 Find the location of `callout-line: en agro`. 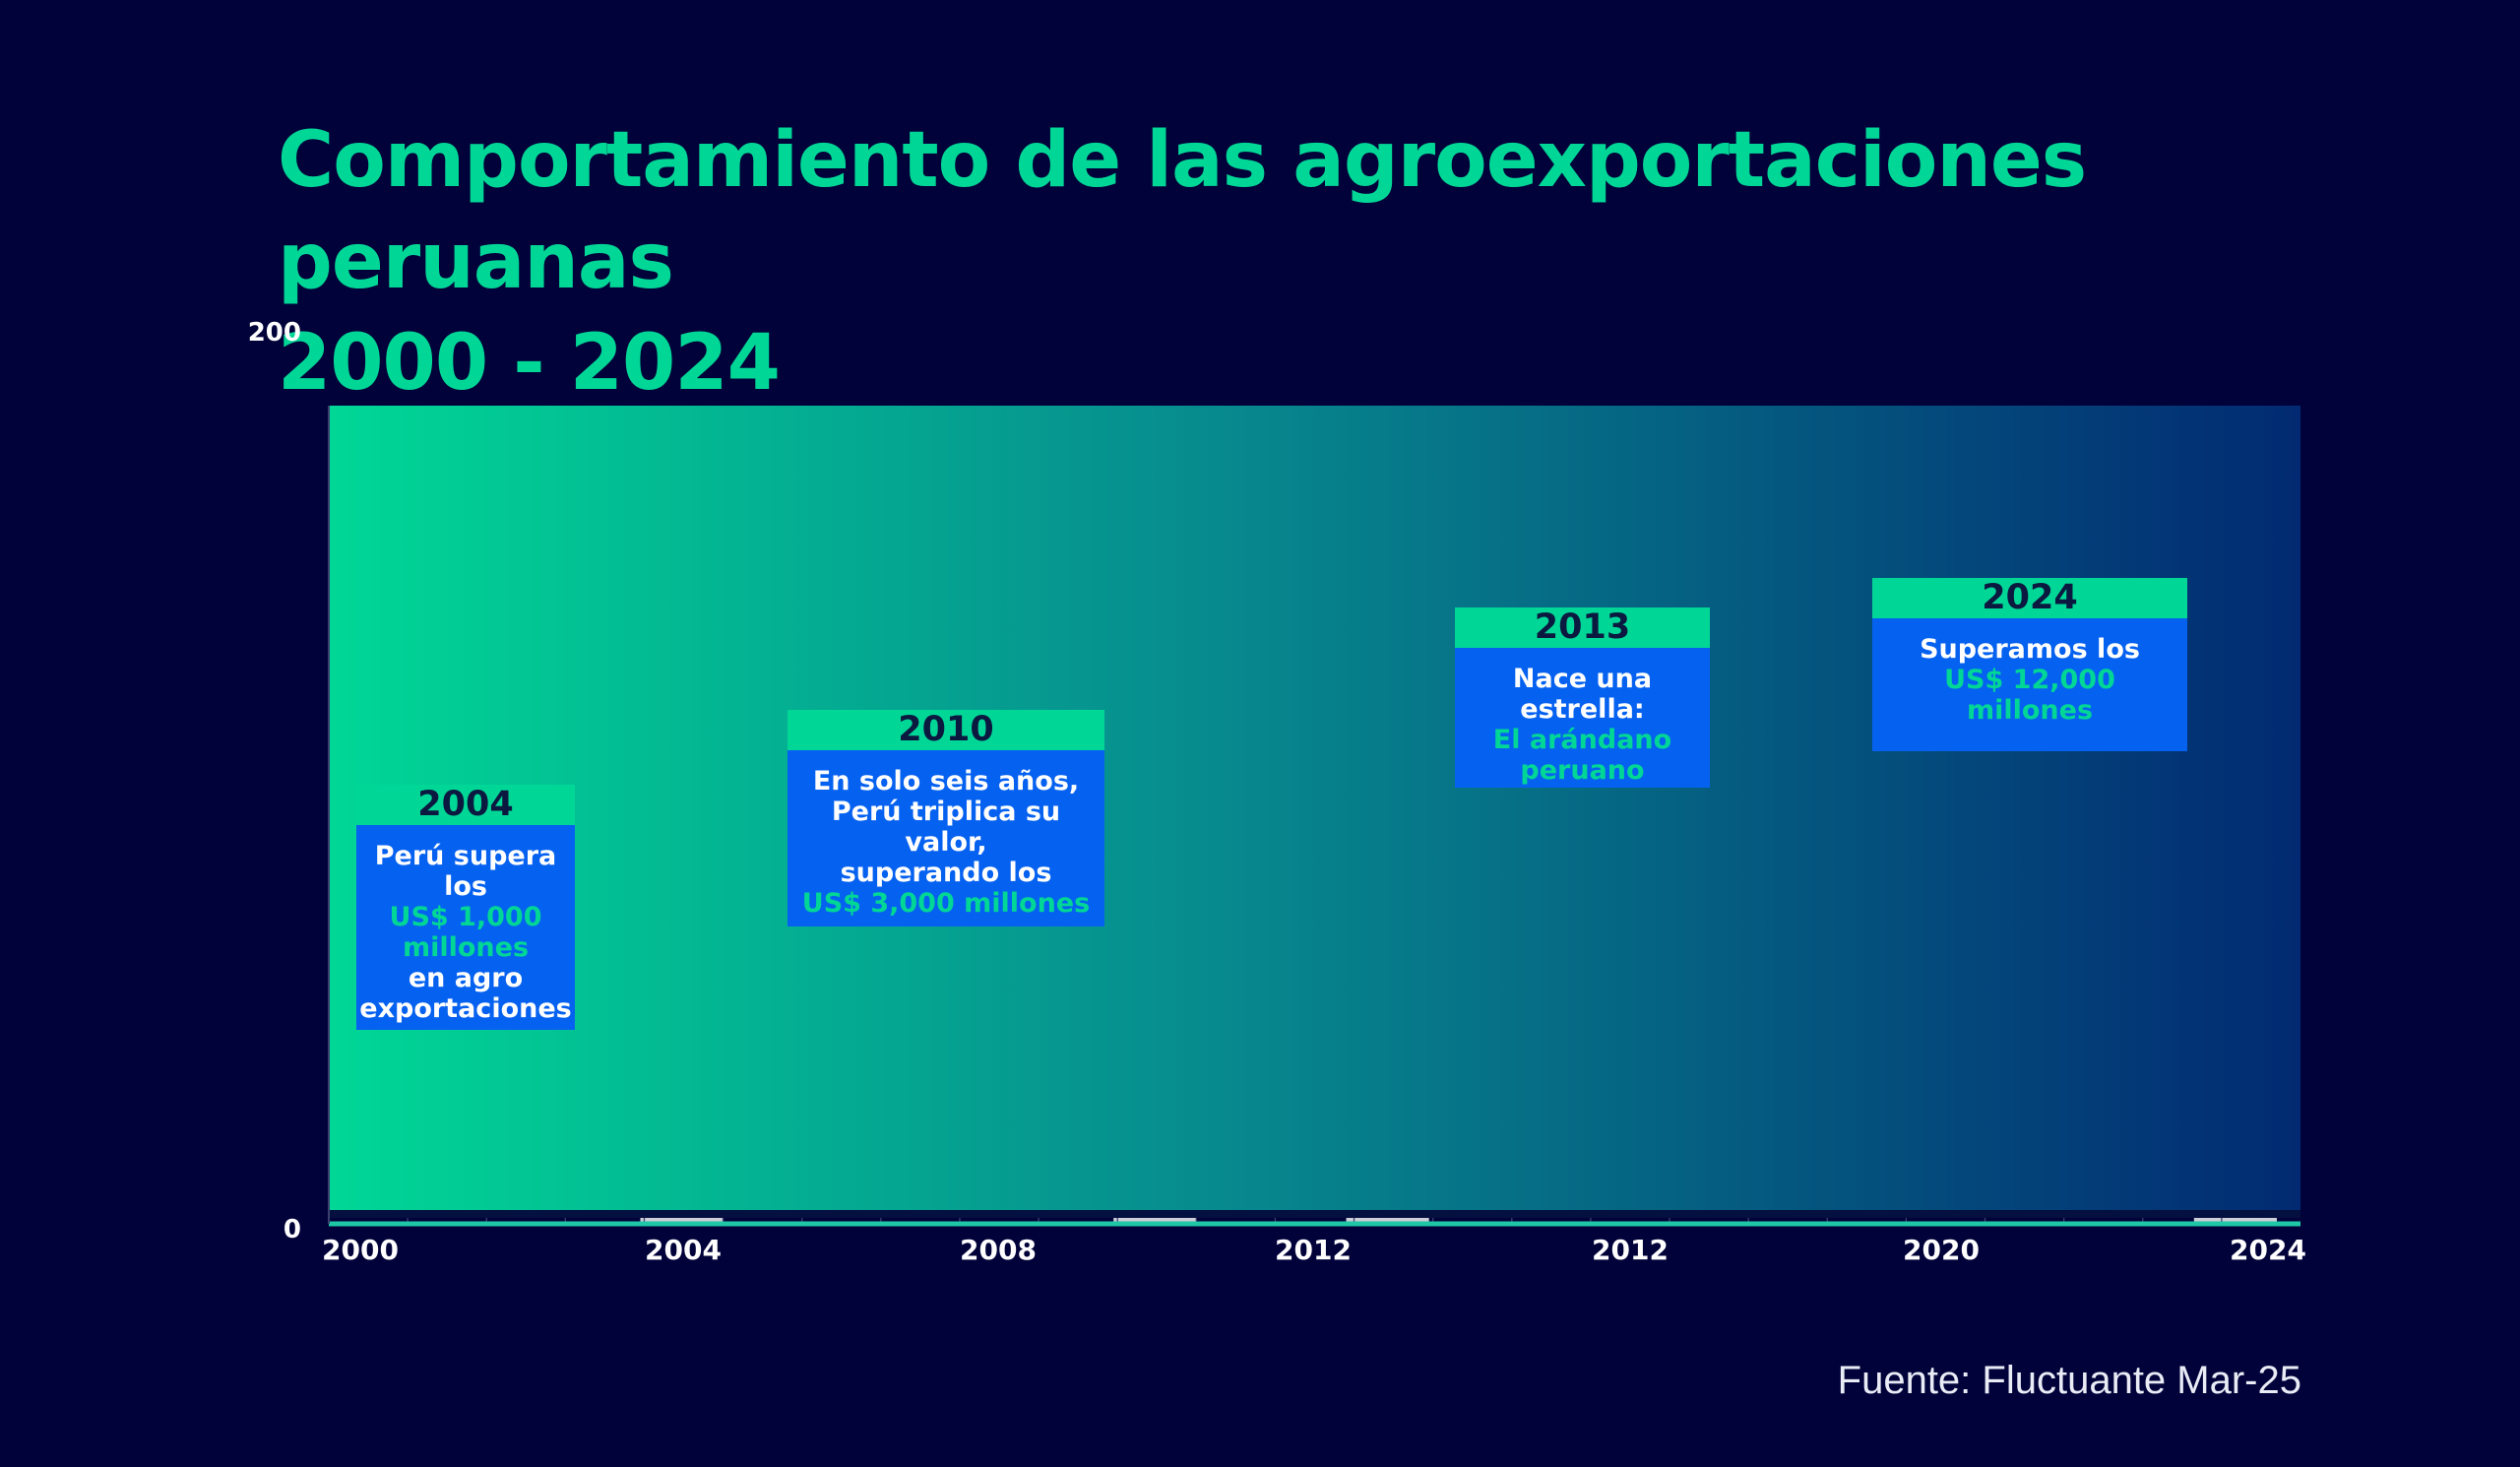

callout-line: en agro is located at coordinates (466, 978).